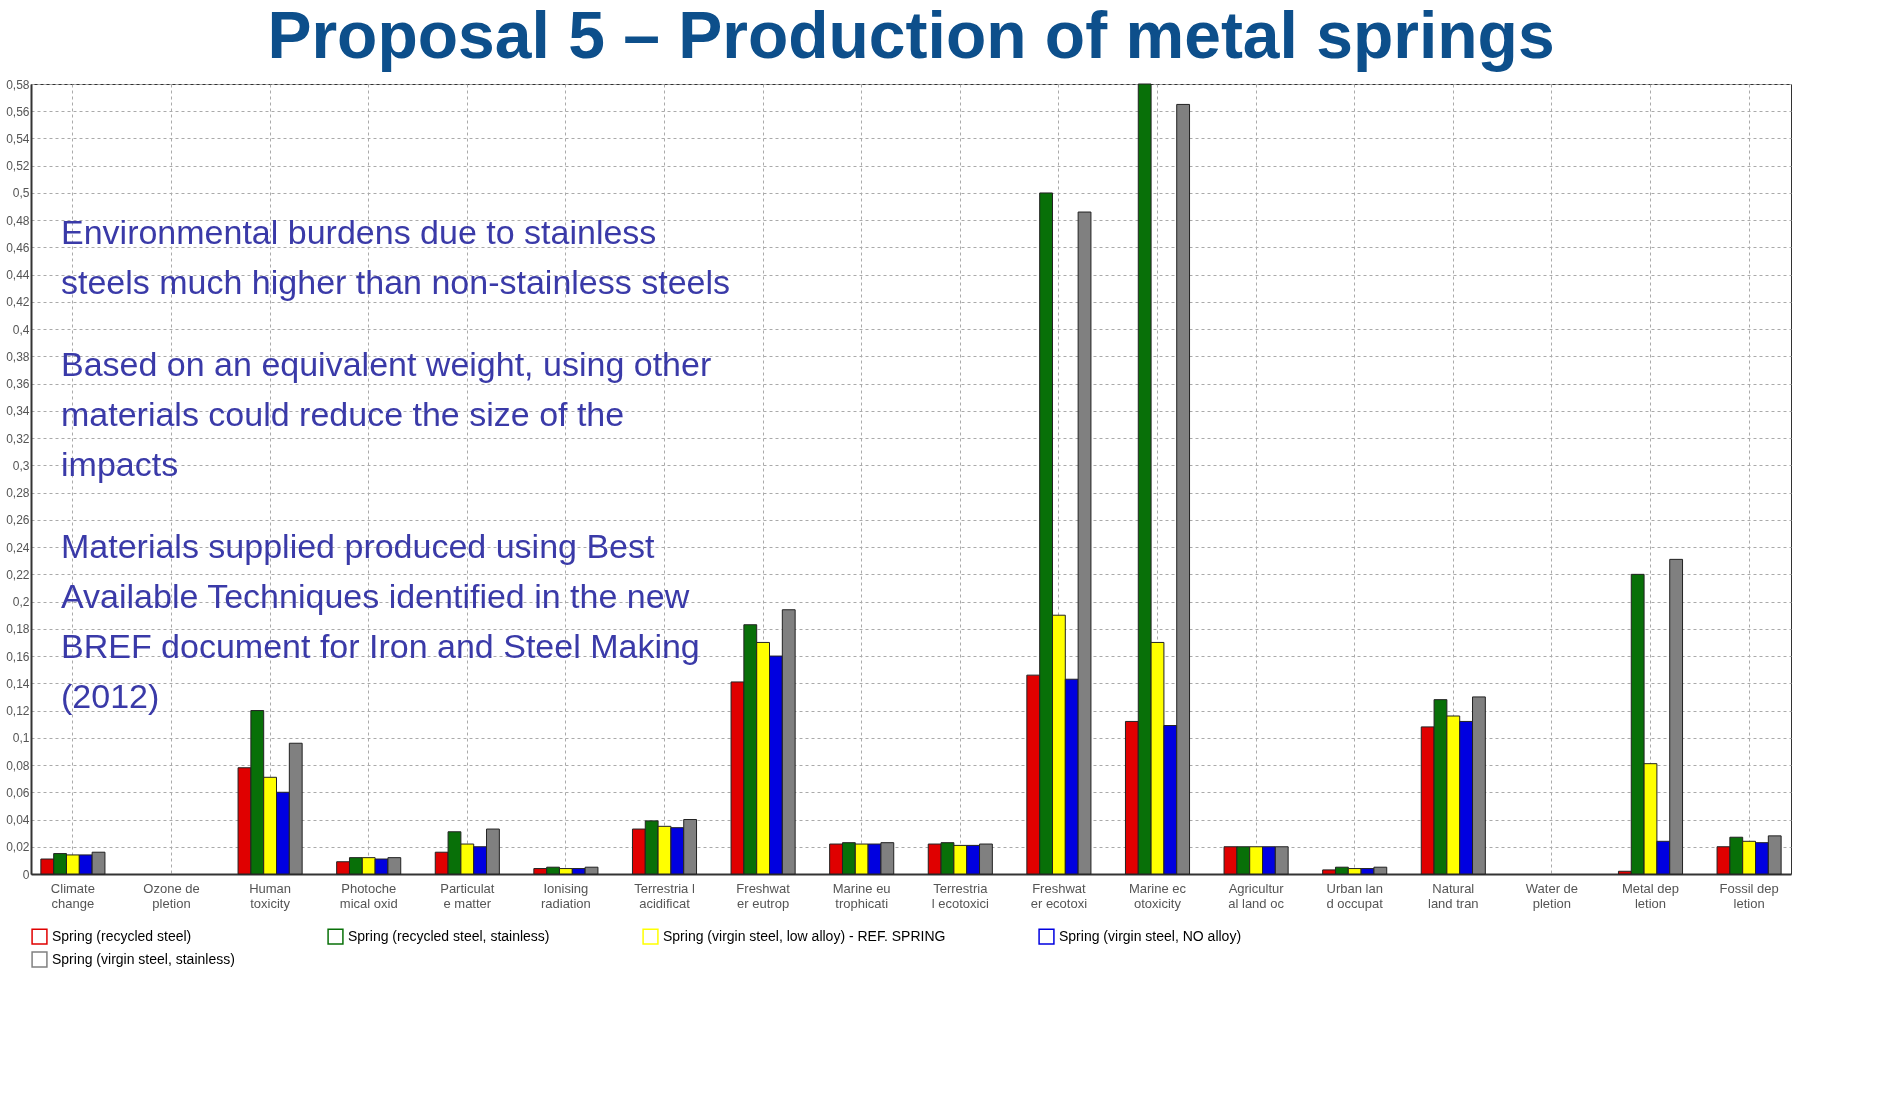 This screenshot has height=1095, width=1903. Describe the element at coordinates (120, 464) in the screenshot. I see `annotation: impacts` at that location.